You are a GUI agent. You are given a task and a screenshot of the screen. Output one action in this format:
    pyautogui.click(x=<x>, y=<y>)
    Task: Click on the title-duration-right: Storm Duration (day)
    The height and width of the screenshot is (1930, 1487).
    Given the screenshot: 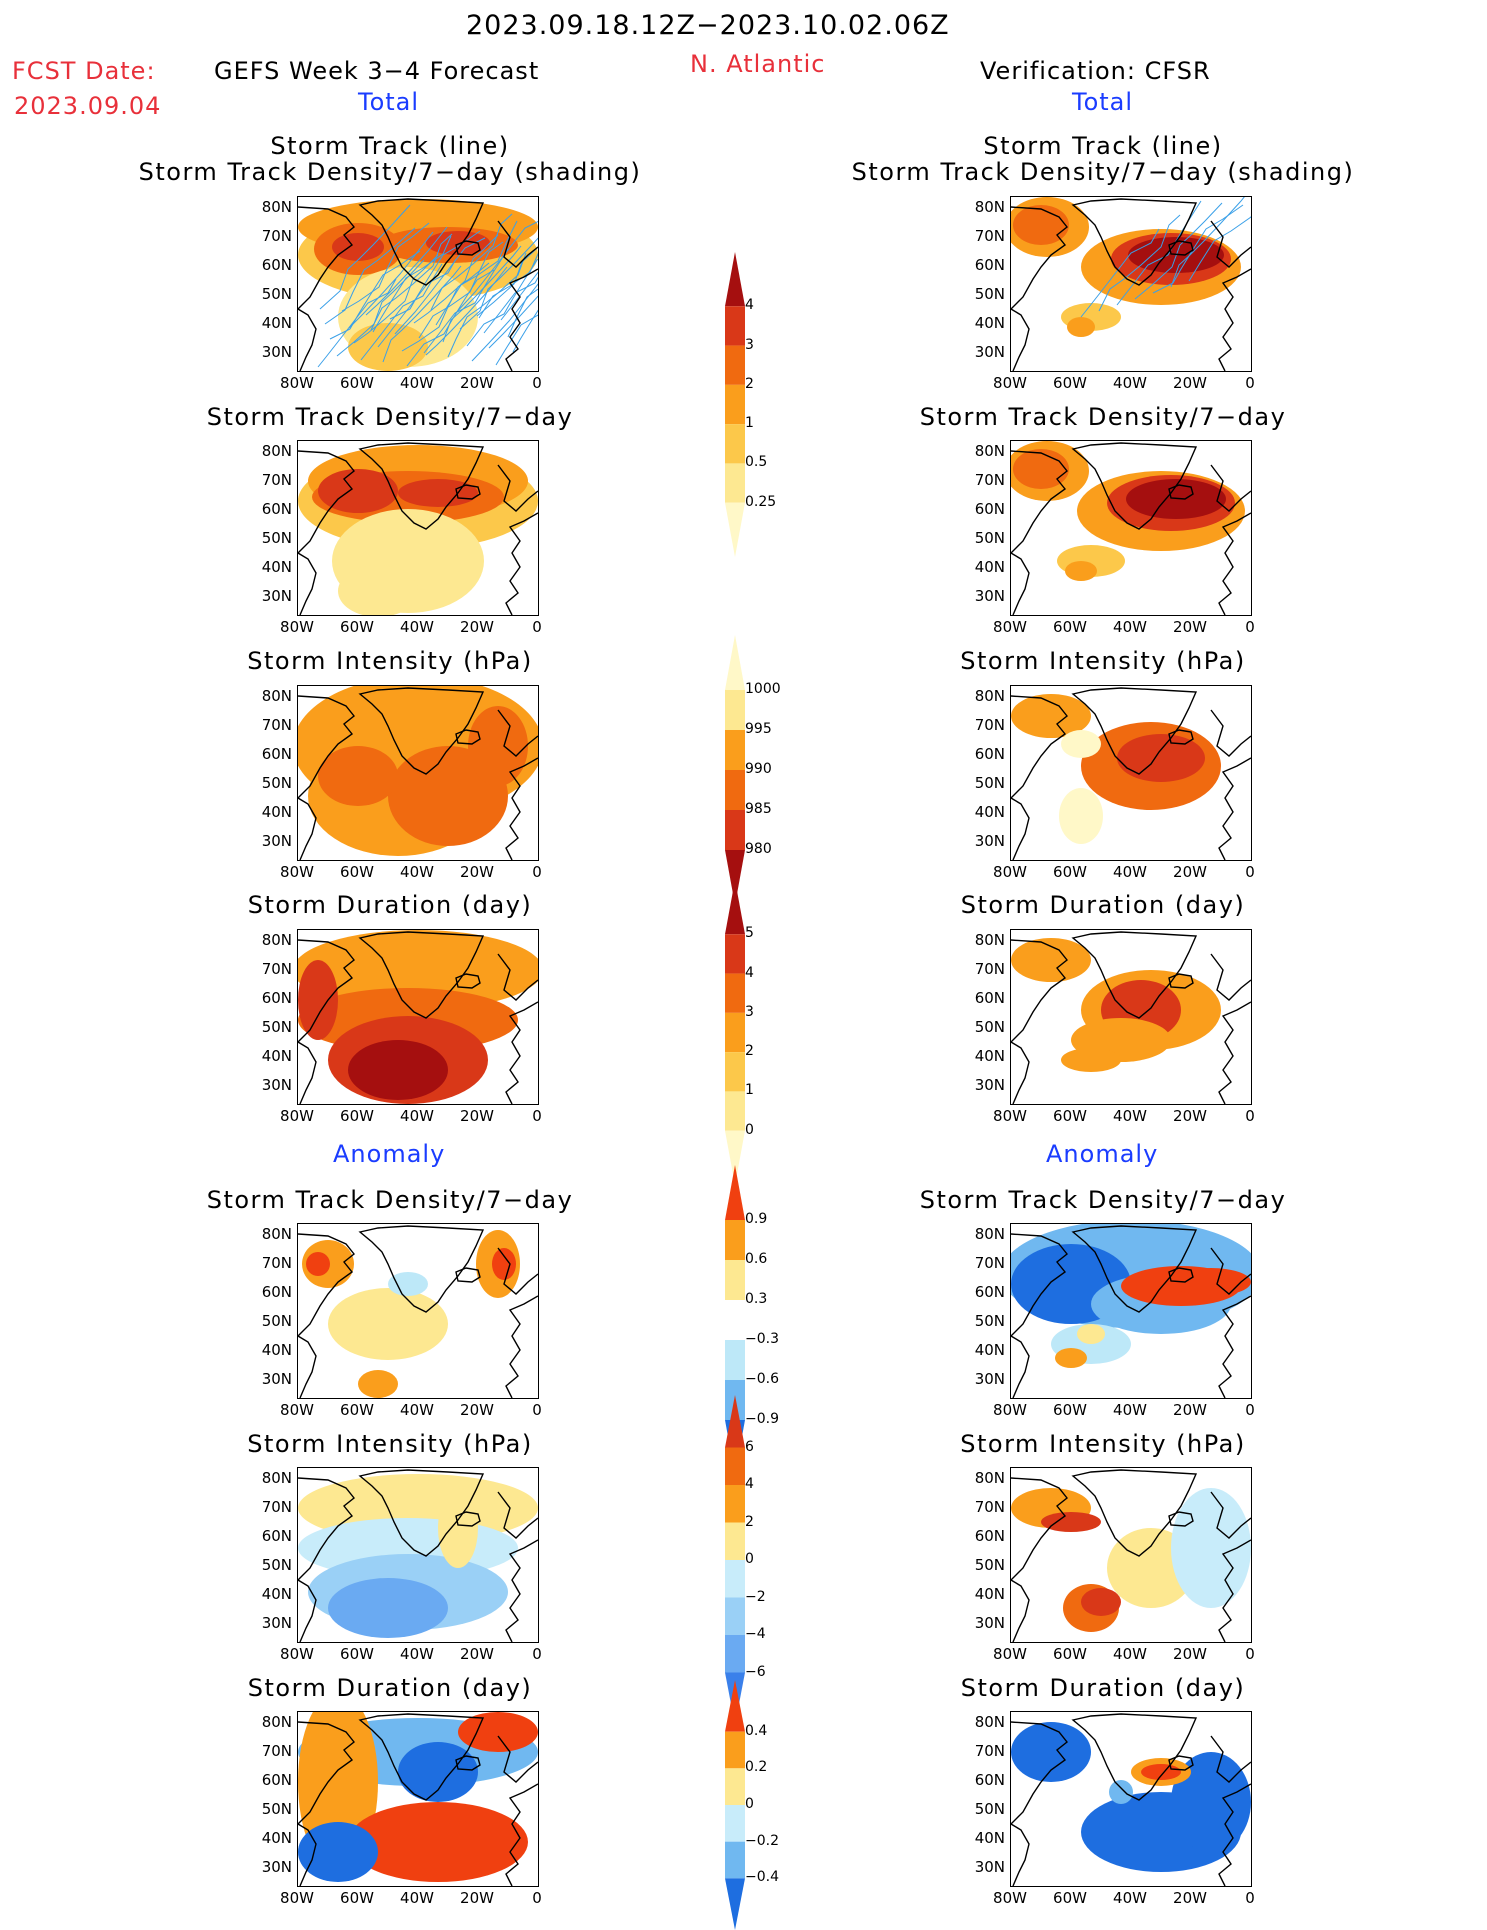 What is the action you would take?
    pyautogui.click(x=1103, y=905)
    